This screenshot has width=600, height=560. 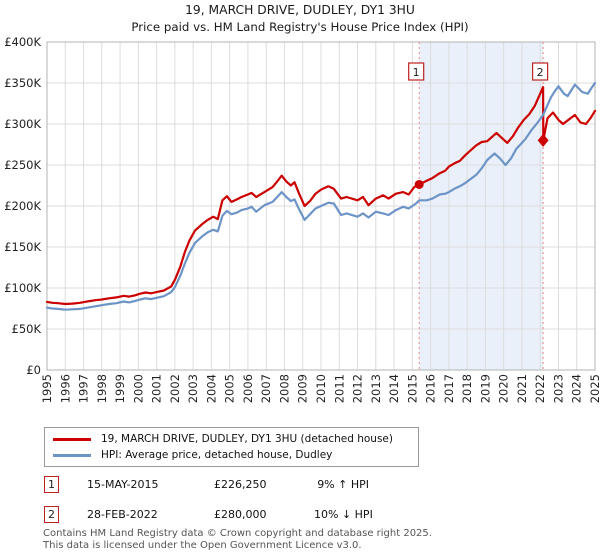 I want to click on x-axis-label: 2011, so click(x=339, y=388).